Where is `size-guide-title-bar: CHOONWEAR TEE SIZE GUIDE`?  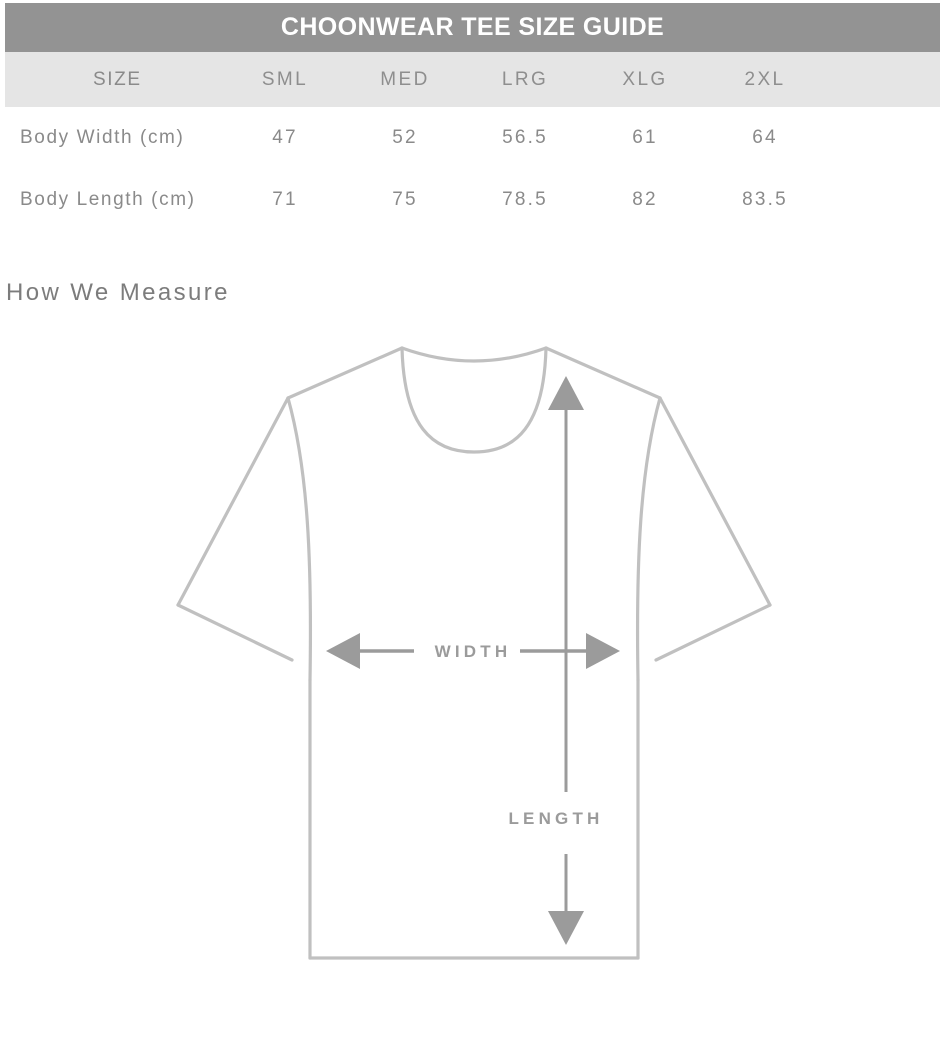
size-guide-title-bar: CHOONWEAR TEE SIZE GUIDE is located at coordinates (472, 27).